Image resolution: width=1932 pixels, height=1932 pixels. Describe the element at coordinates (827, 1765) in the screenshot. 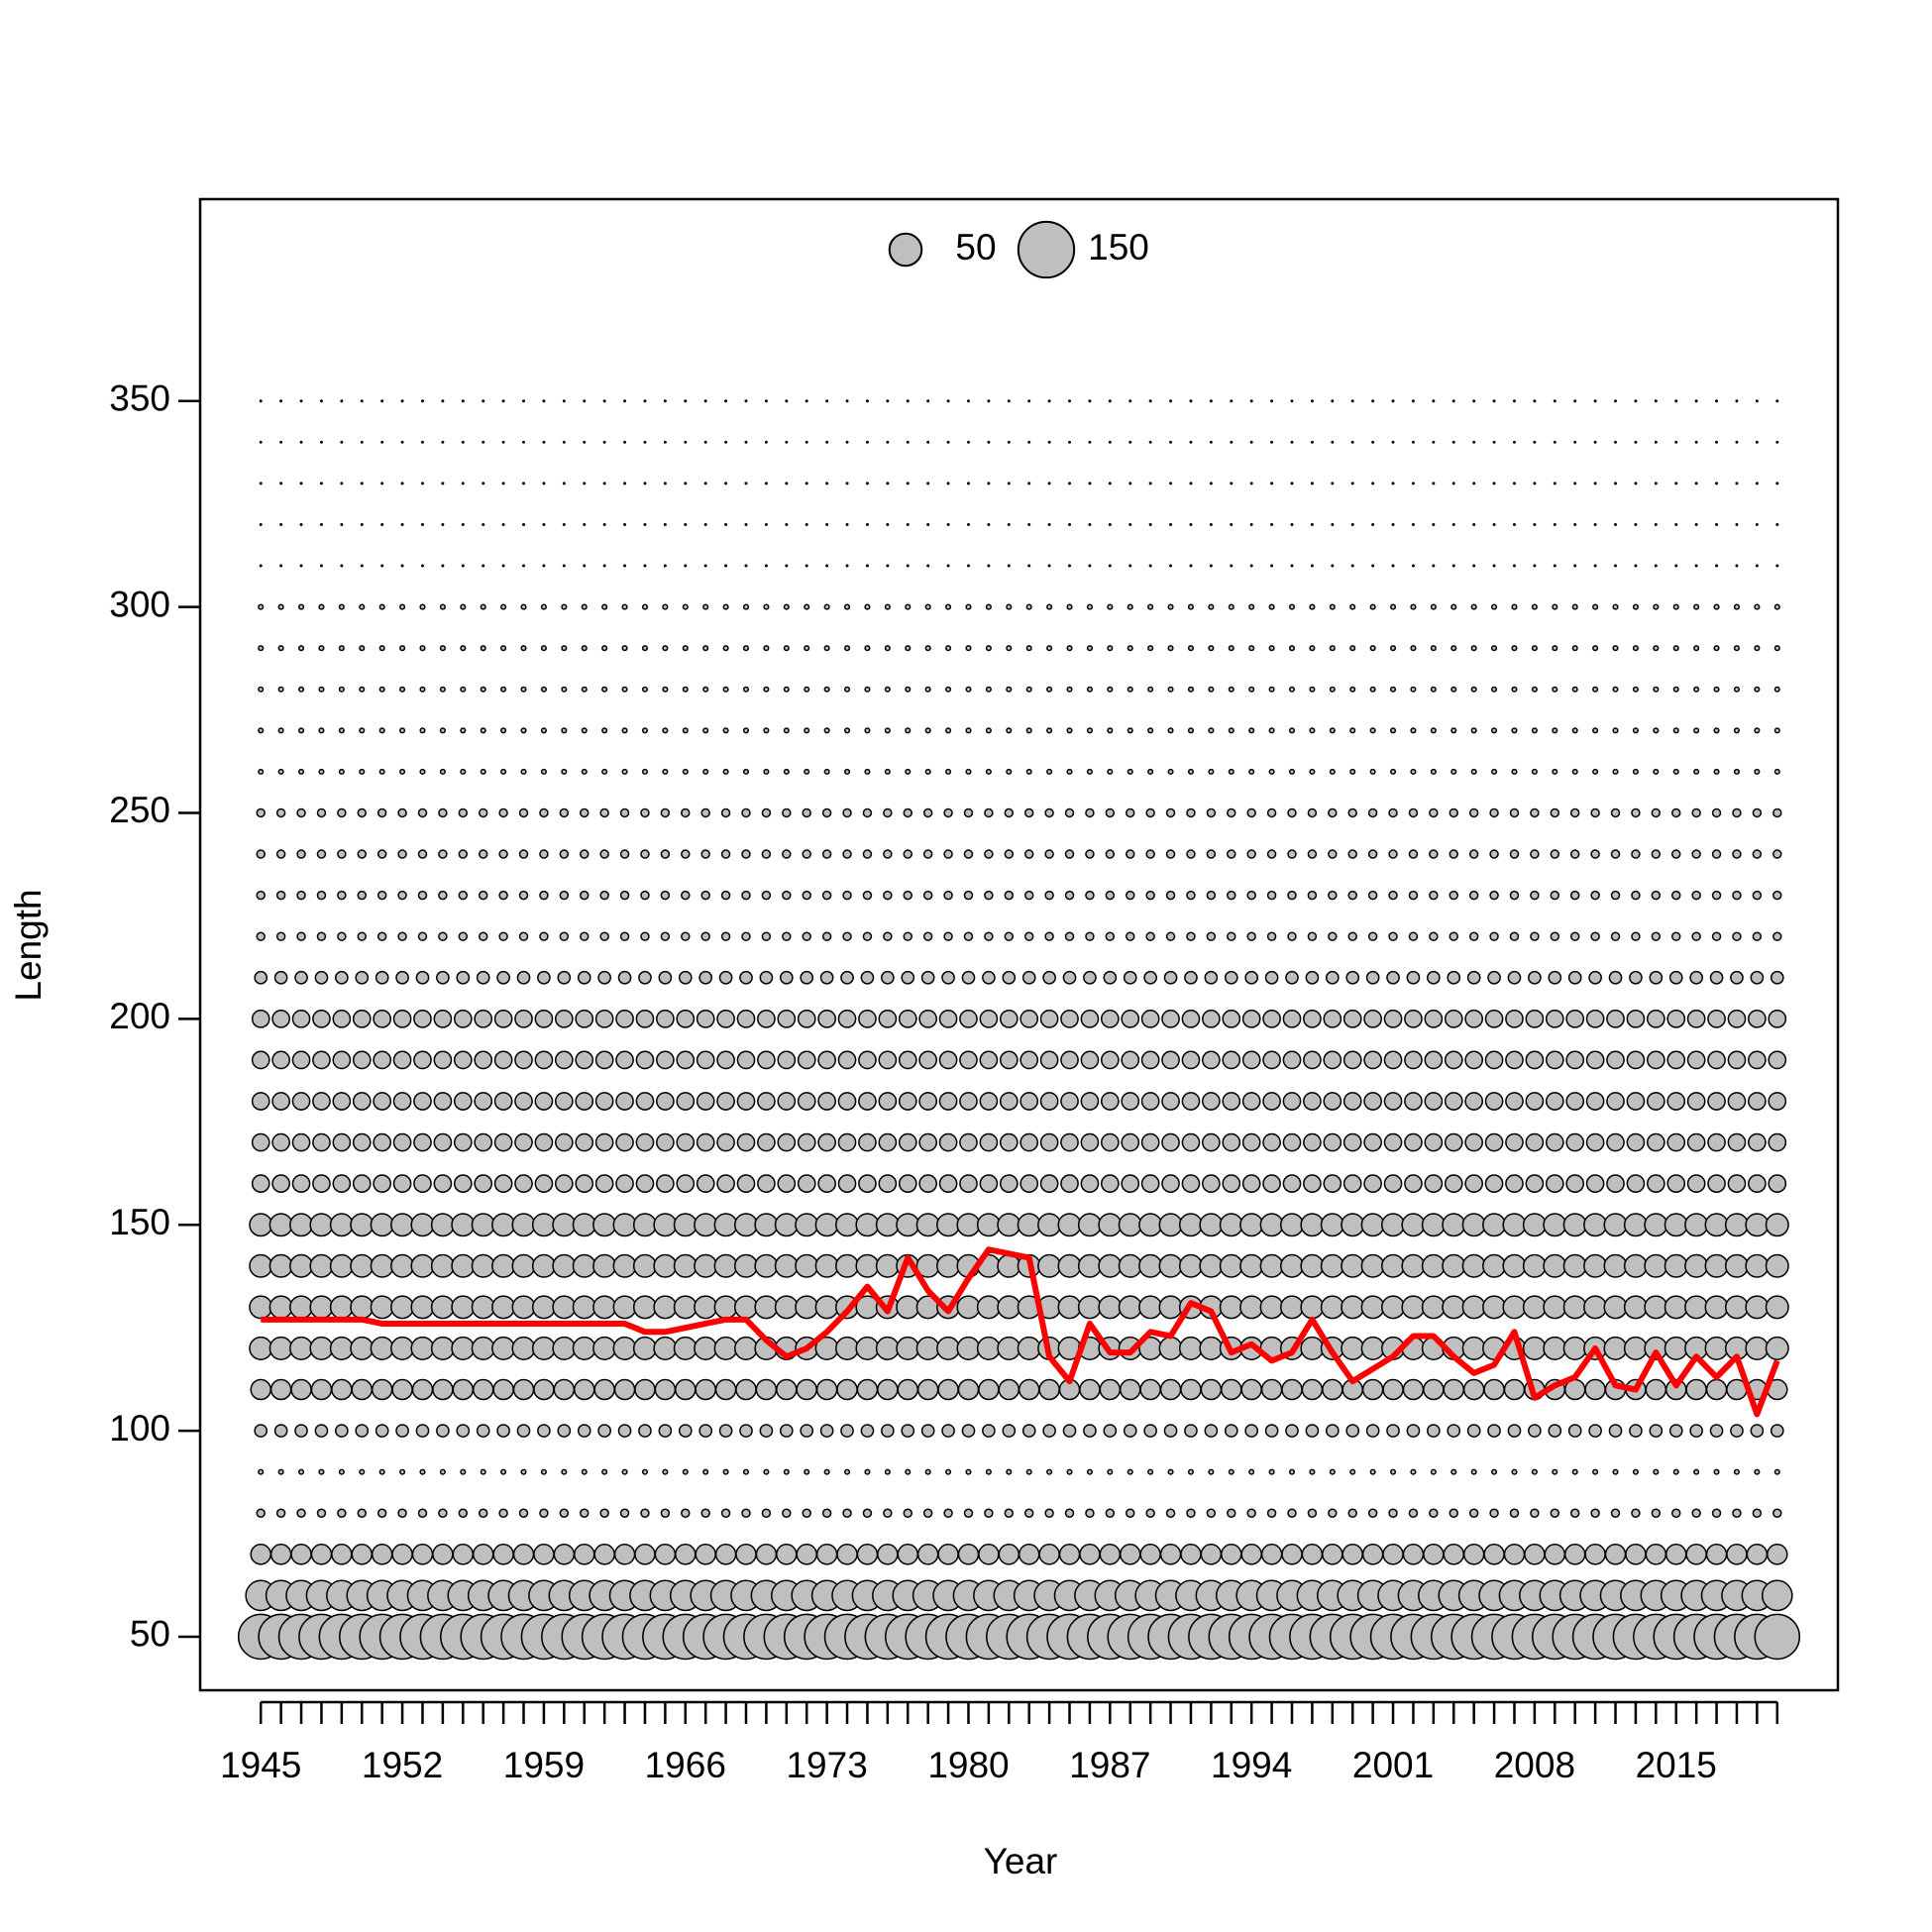

I see `x-tick-label: 1973` at that location.